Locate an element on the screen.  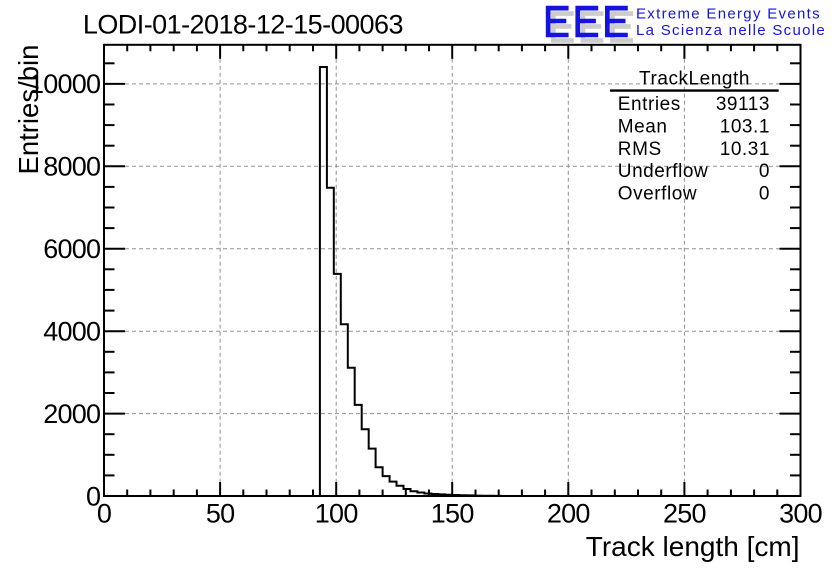
svg-text: 2000 is located at coordinates (71, 414).